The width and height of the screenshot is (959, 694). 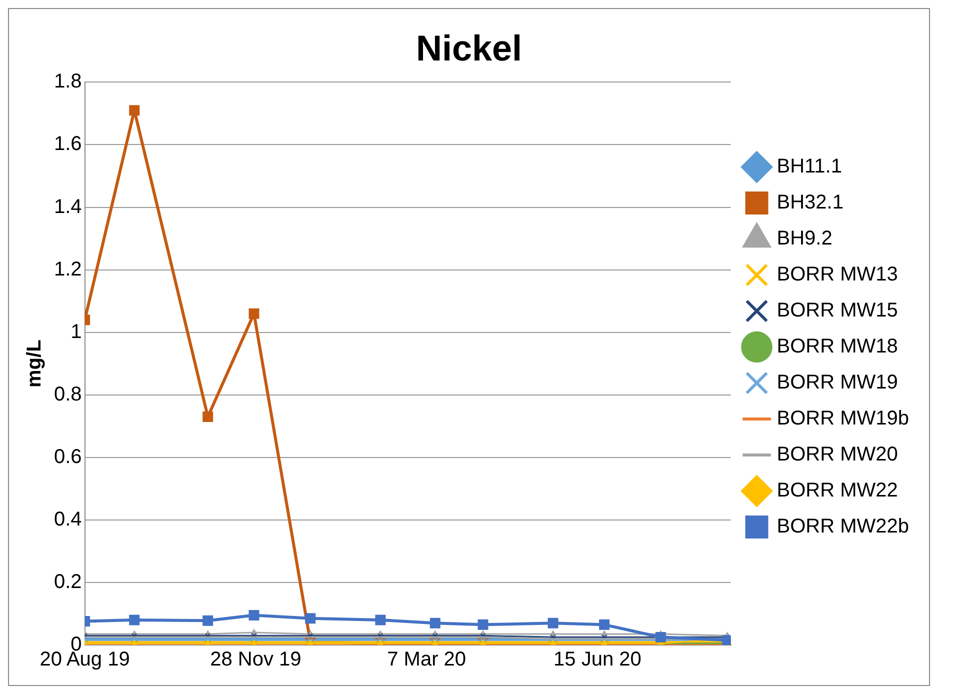 What do you see at coordinates (68, 519) in the screenshot?
I see `y-tick-label: 0.4` at bounding box center [68, 519].